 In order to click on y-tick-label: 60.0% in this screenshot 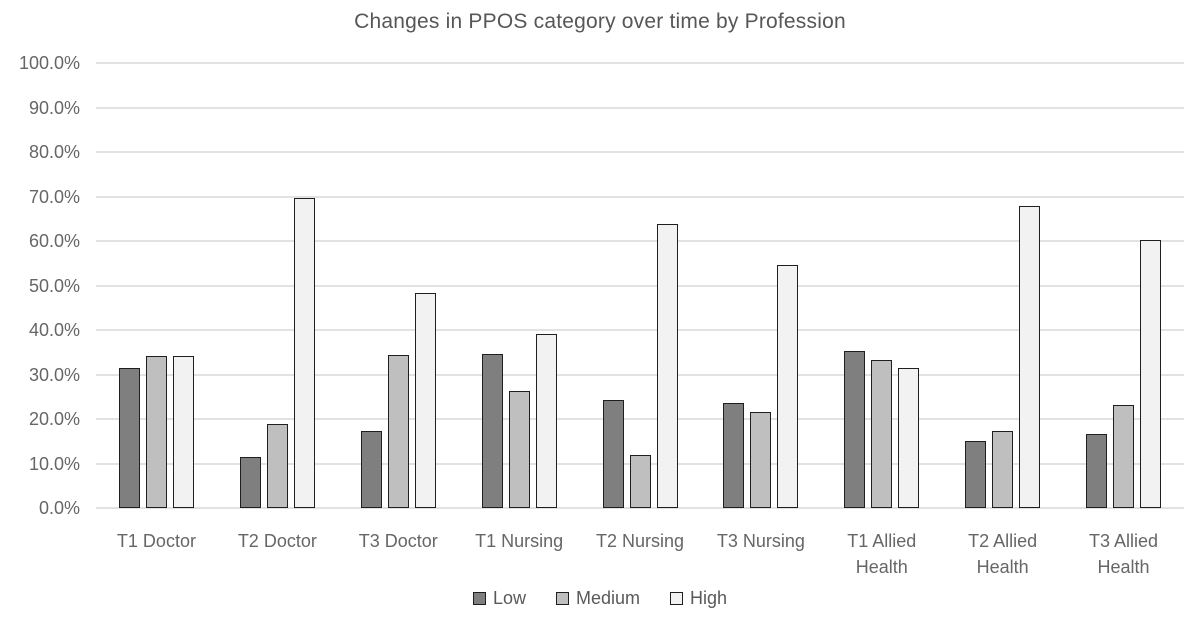, I will do `click(54, 241)`.